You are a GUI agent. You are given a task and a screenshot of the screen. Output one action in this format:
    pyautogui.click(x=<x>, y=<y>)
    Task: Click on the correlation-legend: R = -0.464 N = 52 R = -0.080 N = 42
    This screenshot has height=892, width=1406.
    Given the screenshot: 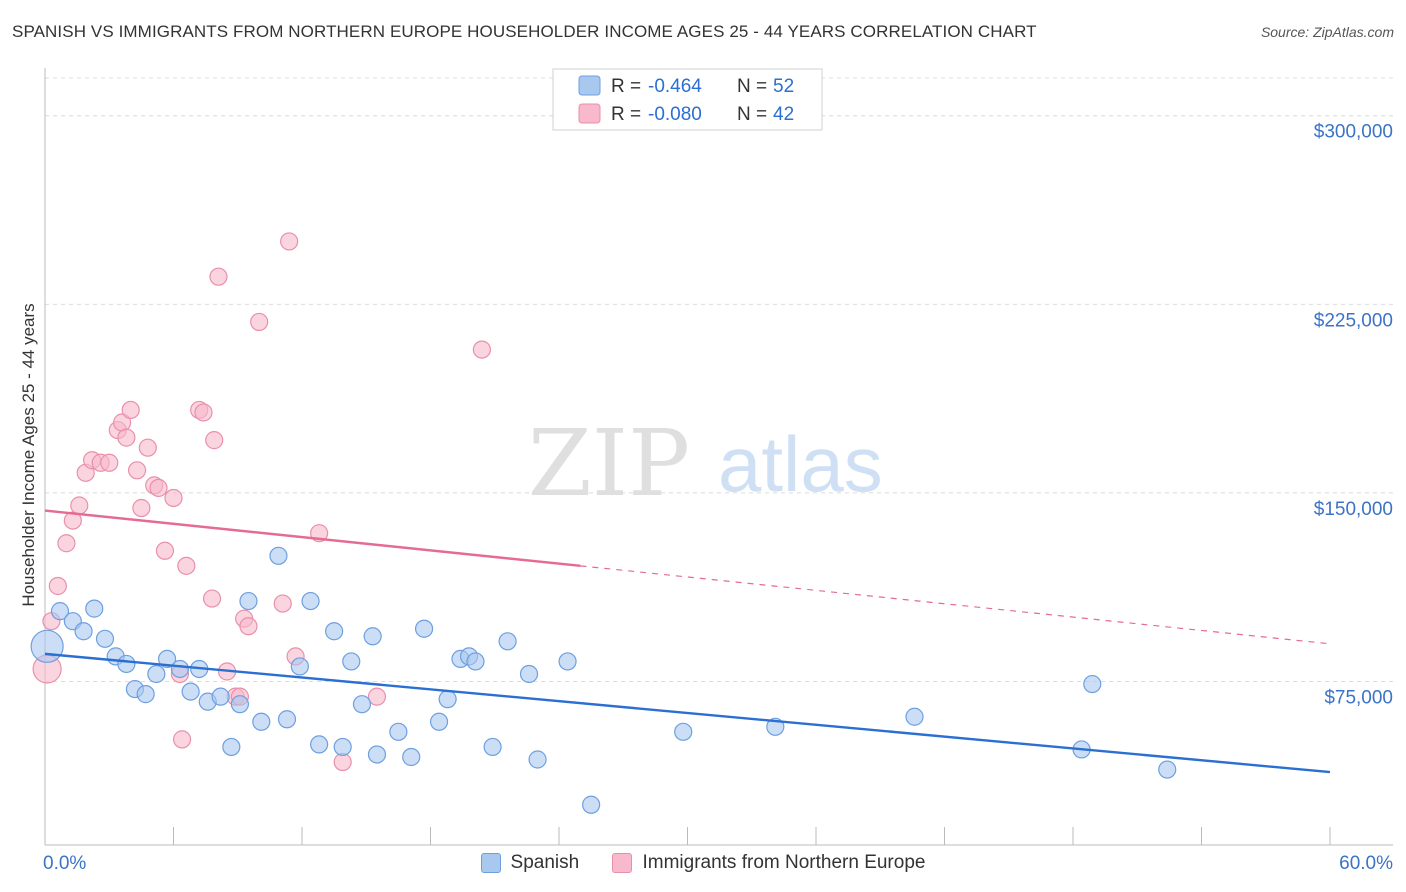 What is the action you would take?
    pyautogui.click(x=687, y=99)
    